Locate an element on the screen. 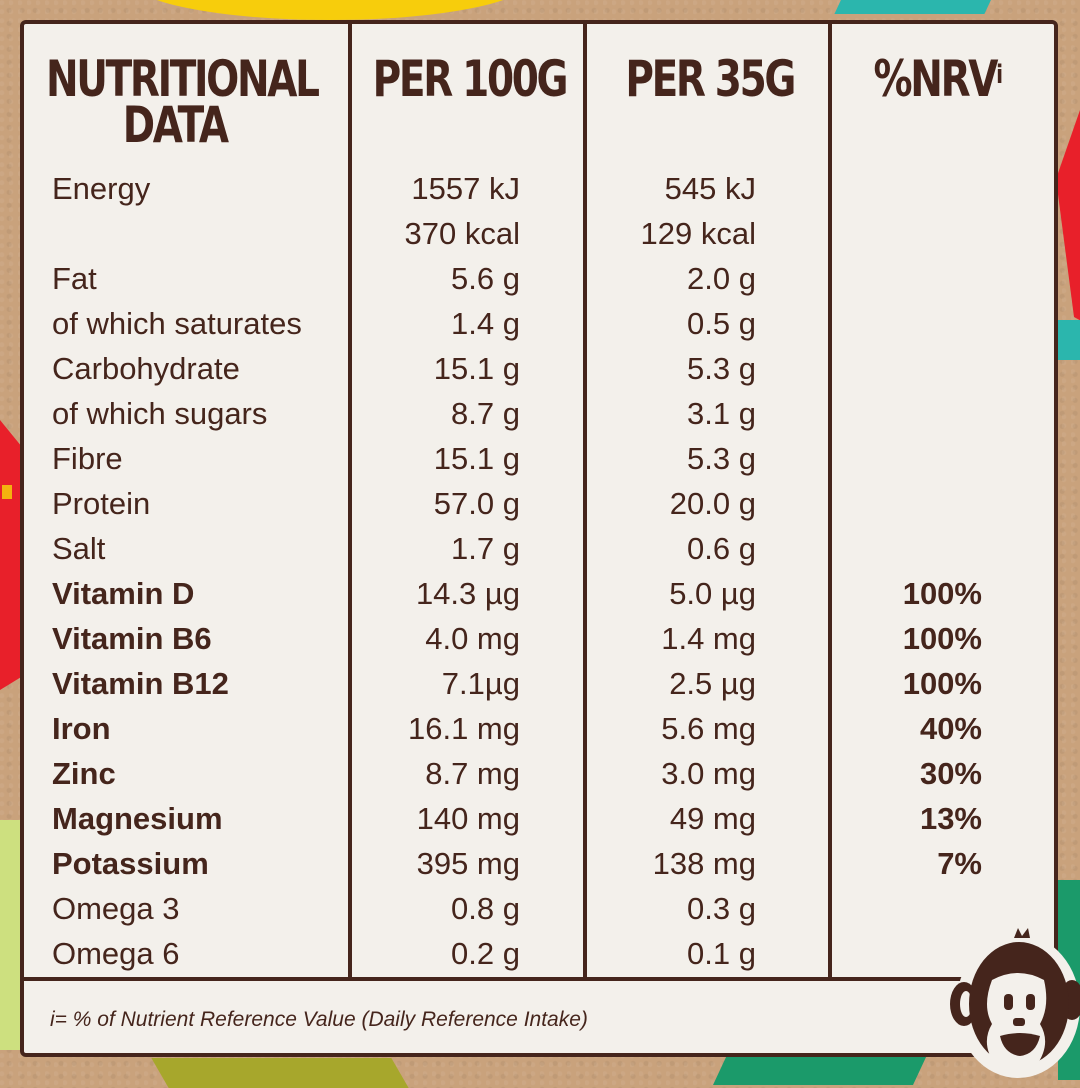 This screenshot has height=1088, width=1080. value-per-100g: 5.6 g is located at coordinates (485, 278).